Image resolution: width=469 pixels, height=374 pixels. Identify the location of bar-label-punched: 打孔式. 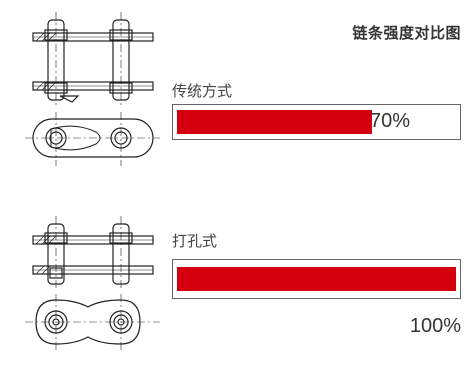
(195, 241).